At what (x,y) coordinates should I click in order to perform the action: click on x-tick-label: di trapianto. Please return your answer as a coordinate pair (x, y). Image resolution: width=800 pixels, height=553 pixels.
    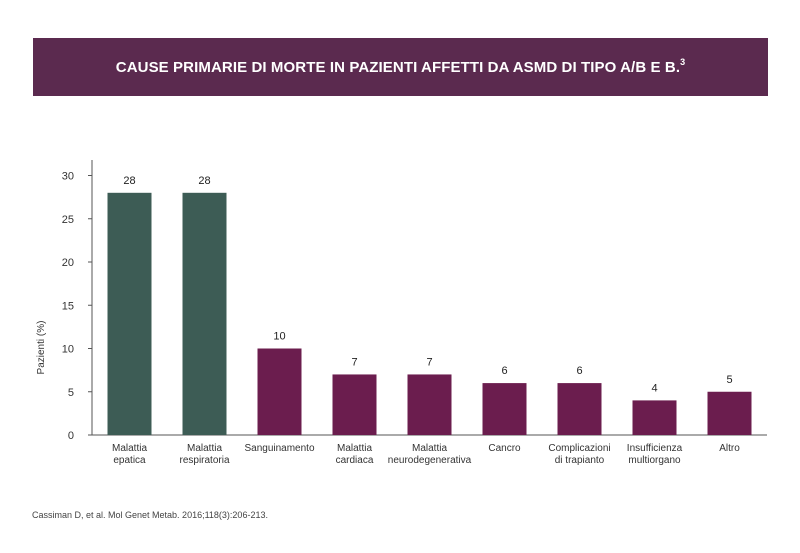
    Looking at the image, I should click on (580, 460).